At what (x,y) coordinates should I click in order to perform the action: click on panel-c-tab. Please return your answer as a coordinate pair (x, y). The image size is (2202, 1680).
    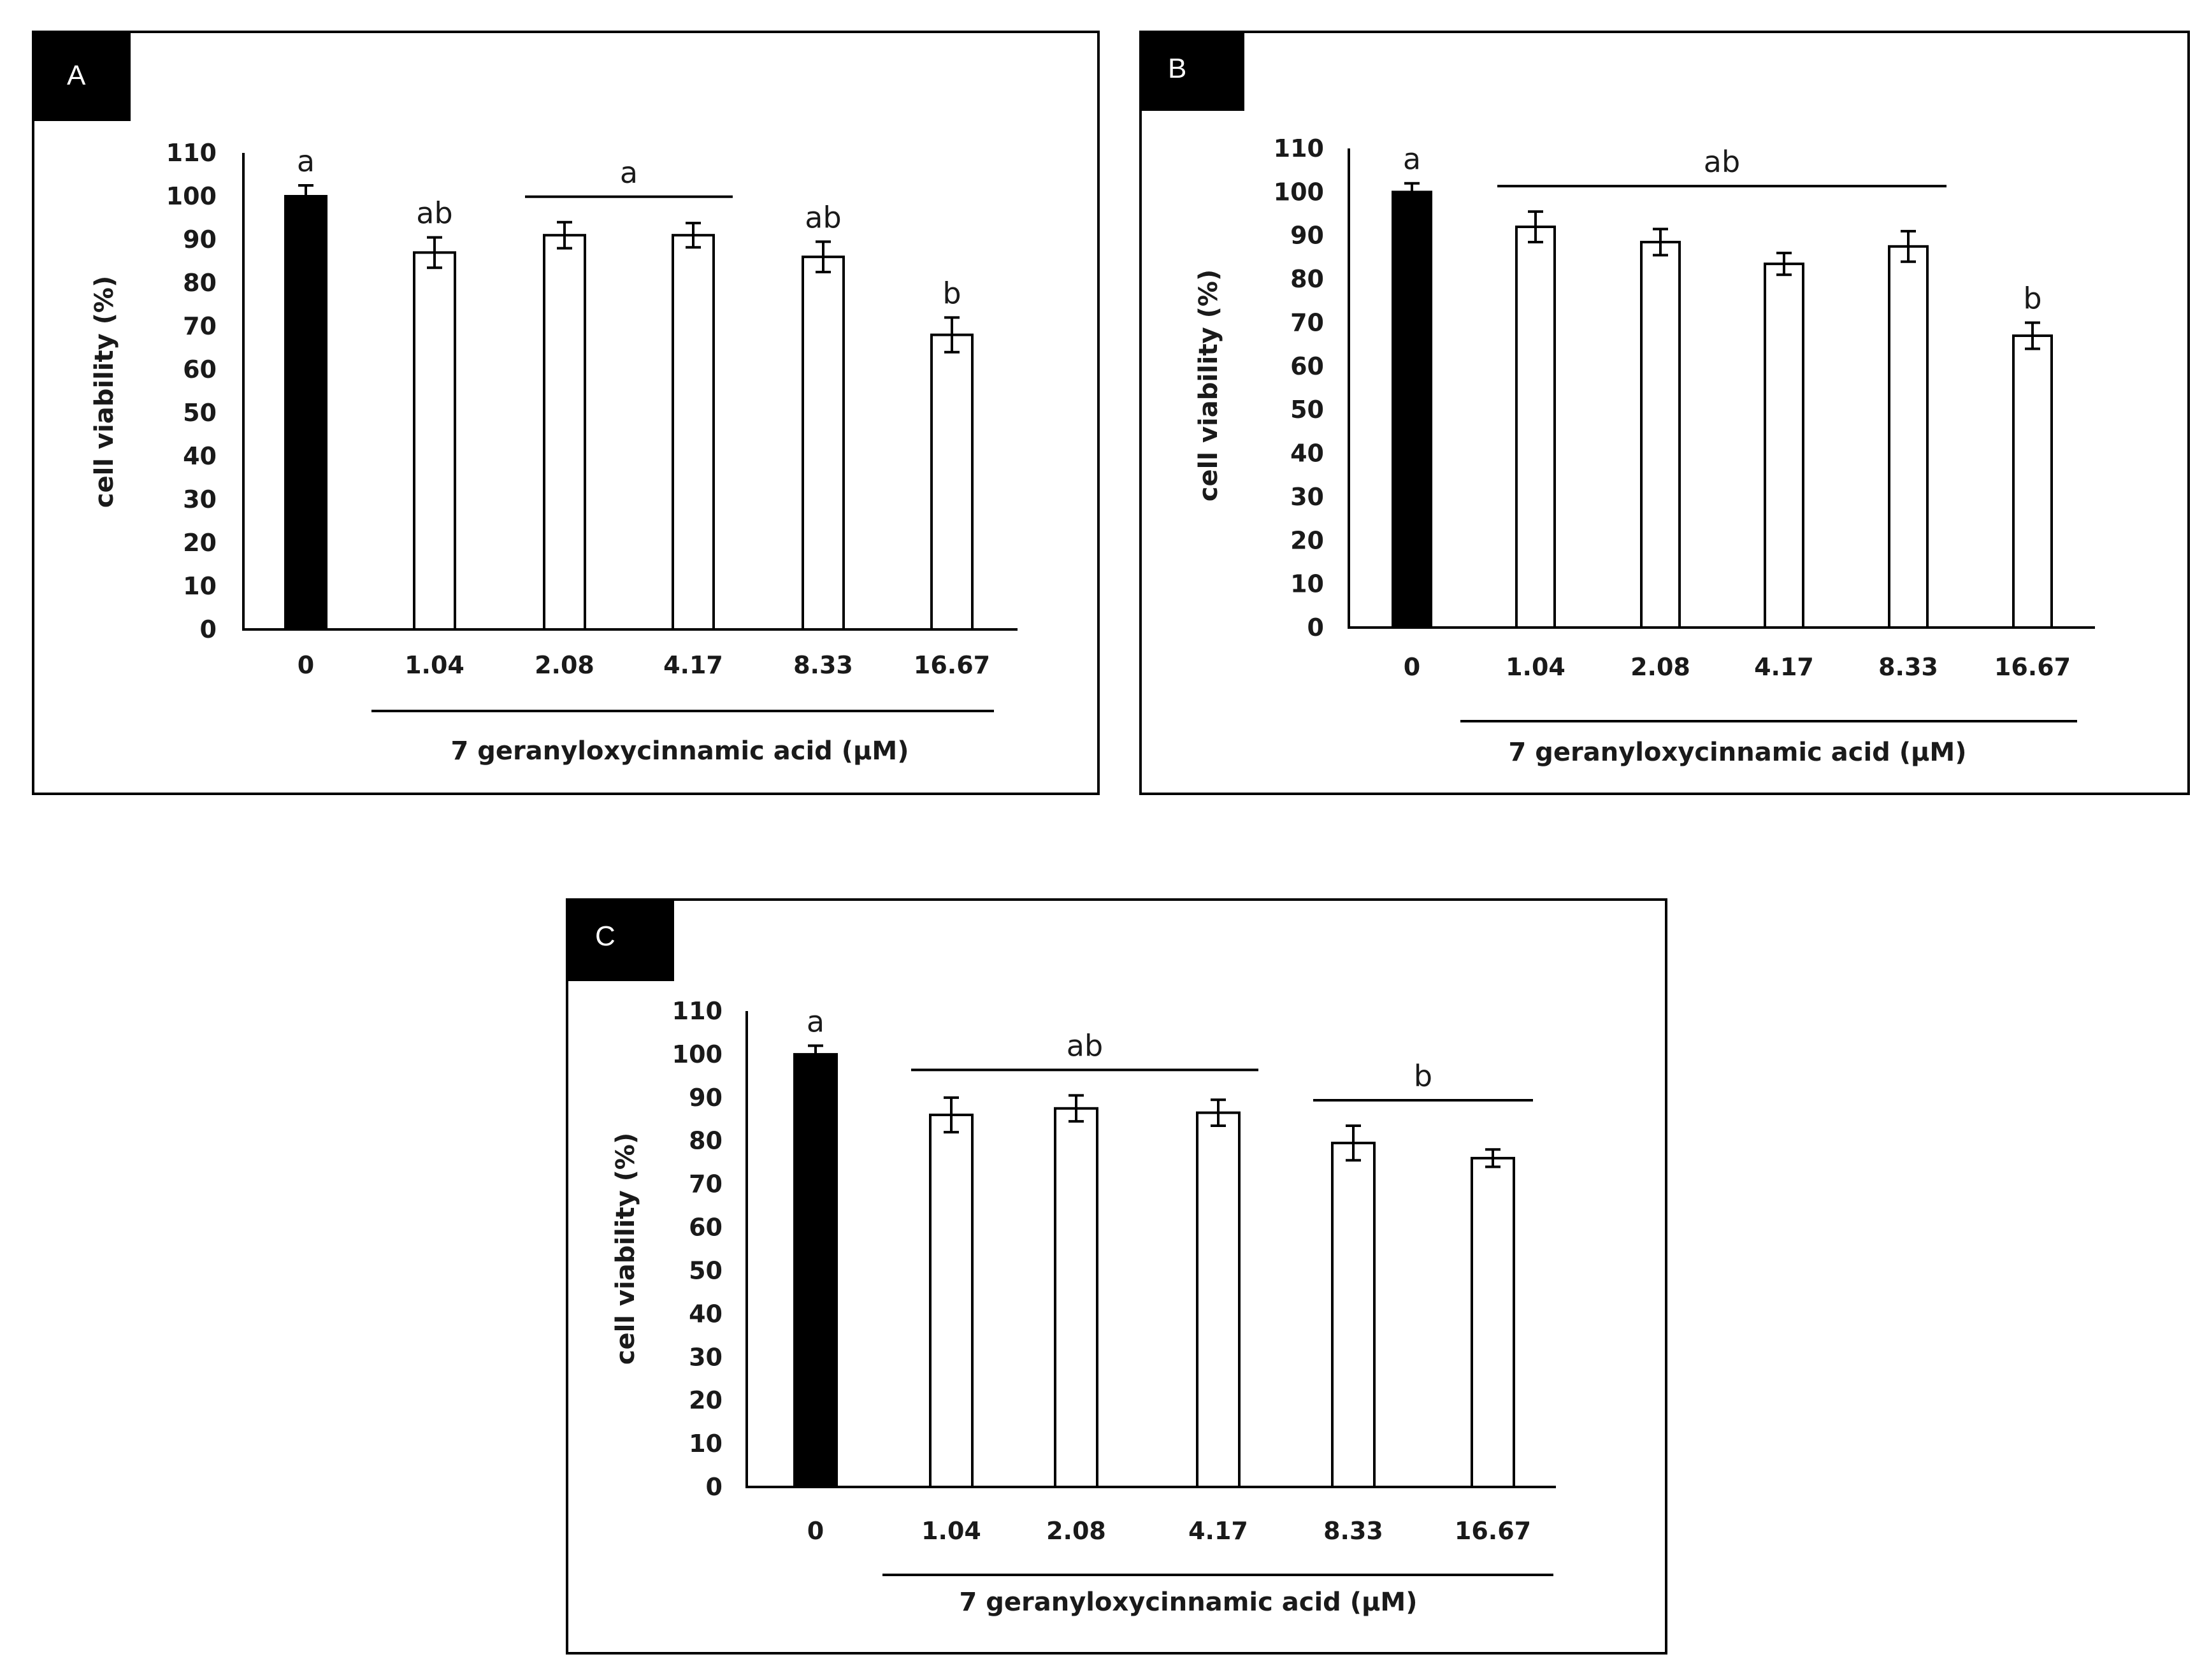
    Looking at the image, I should click on (620, 940).